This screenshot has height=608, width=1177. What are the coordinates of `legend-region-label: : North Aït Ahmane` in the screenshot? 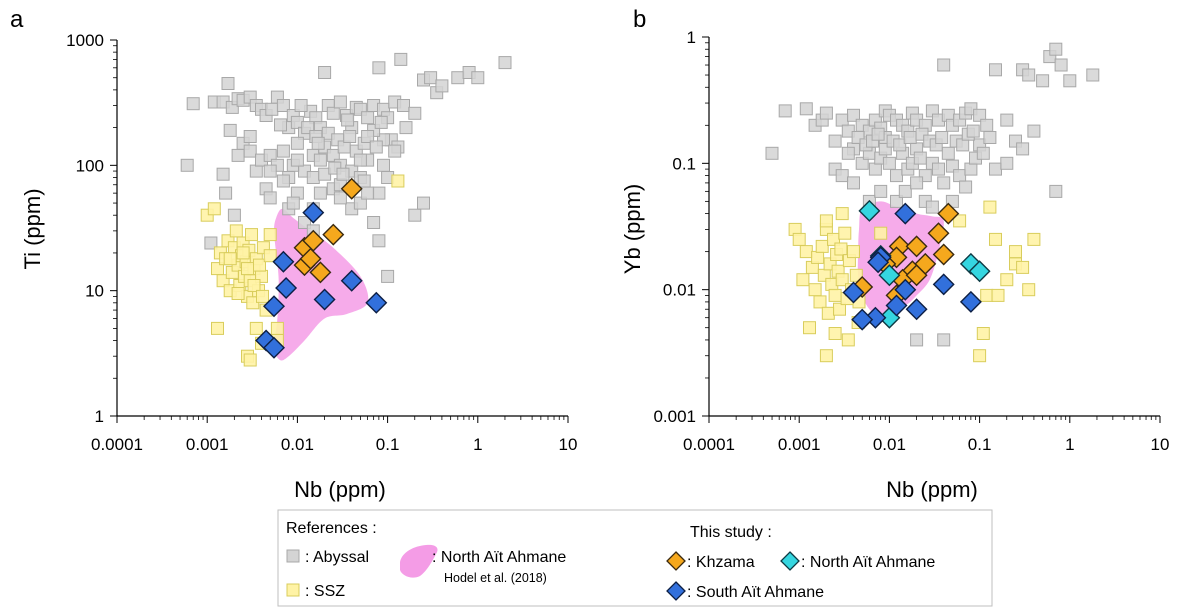 It's located at (499, 557).